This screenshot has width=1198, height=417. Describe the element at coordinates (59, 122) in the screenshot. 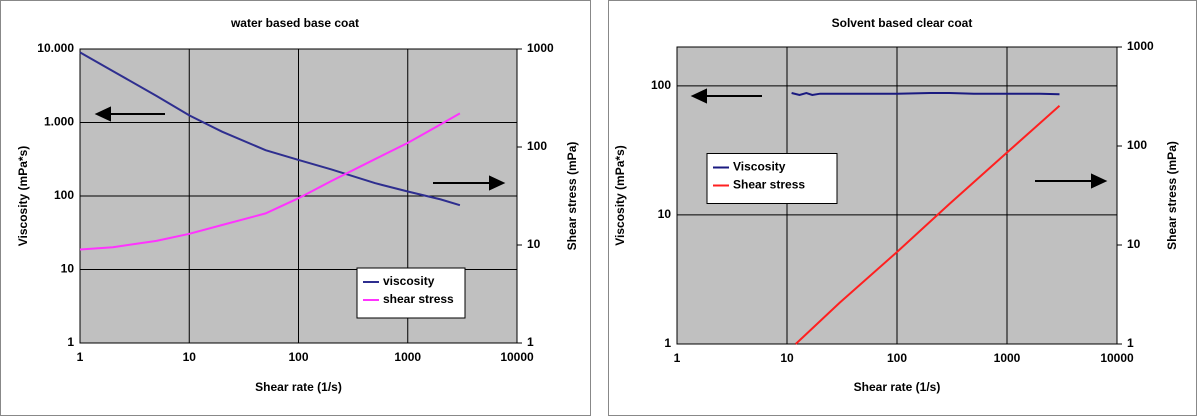

I see `y-tick-label: 1.000` at that location.